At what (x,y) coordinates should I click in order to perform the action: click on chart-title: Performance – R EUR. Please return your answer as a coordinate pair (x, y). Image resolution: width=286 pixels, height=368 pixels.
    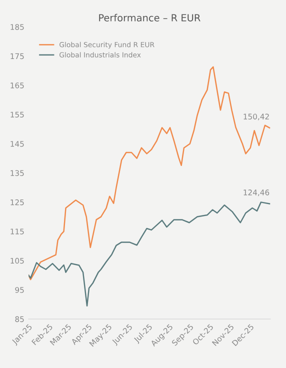
    Looking at the image, I should click on (149, 18).